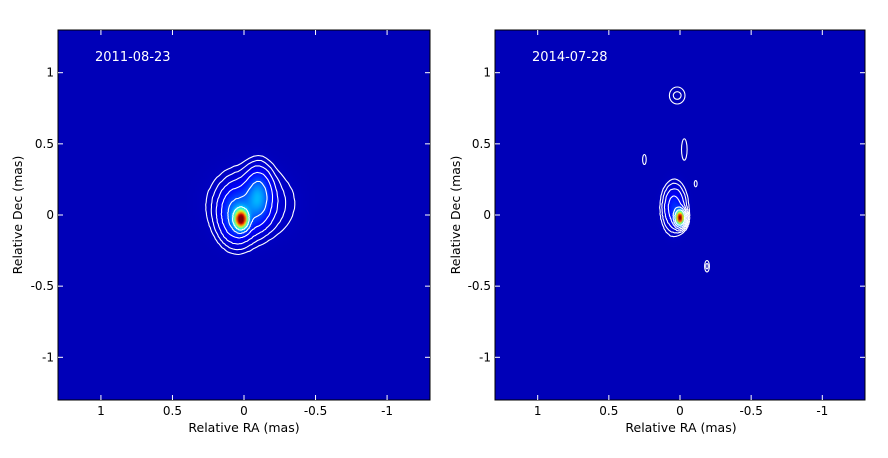 Image resolution: width=888 pixels, height=458 pixels. I want to click on y-axis-label-left: Relative Dec (mas), so click(17, 215).